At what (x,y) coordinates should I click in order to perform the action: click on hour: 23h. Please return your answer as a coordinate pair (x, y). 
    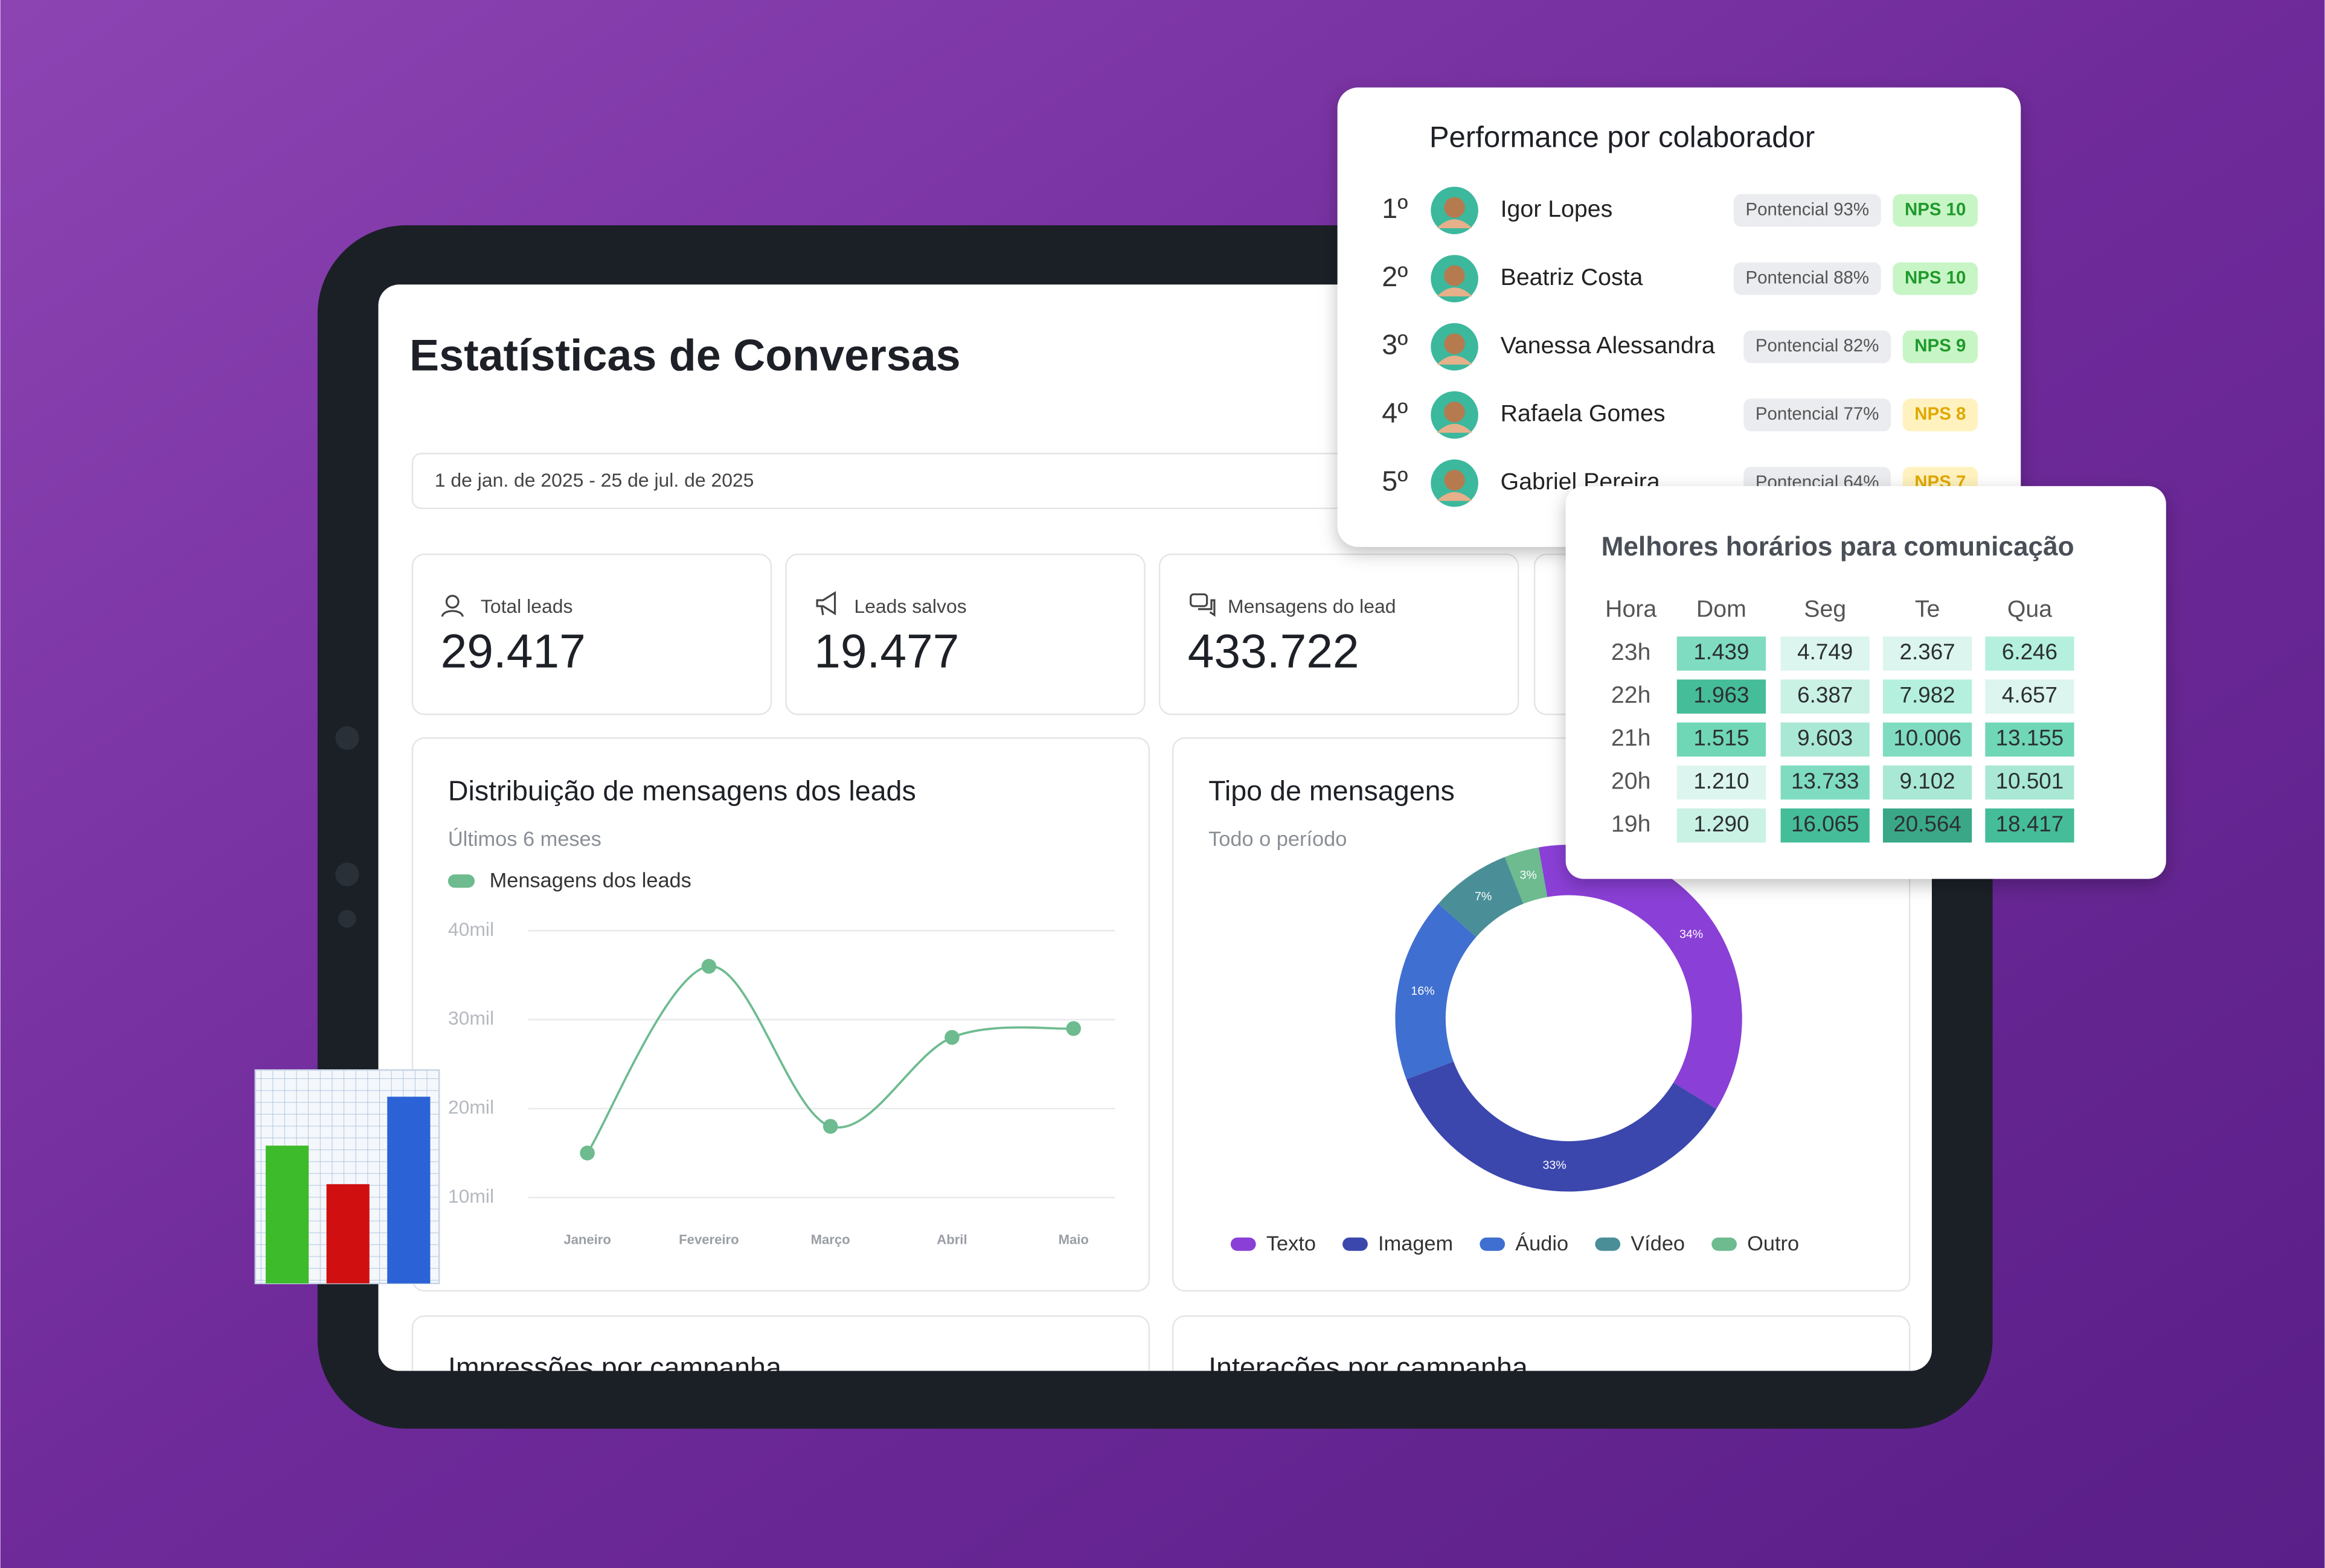
    Looking at the image, I should click on (1631, 652).